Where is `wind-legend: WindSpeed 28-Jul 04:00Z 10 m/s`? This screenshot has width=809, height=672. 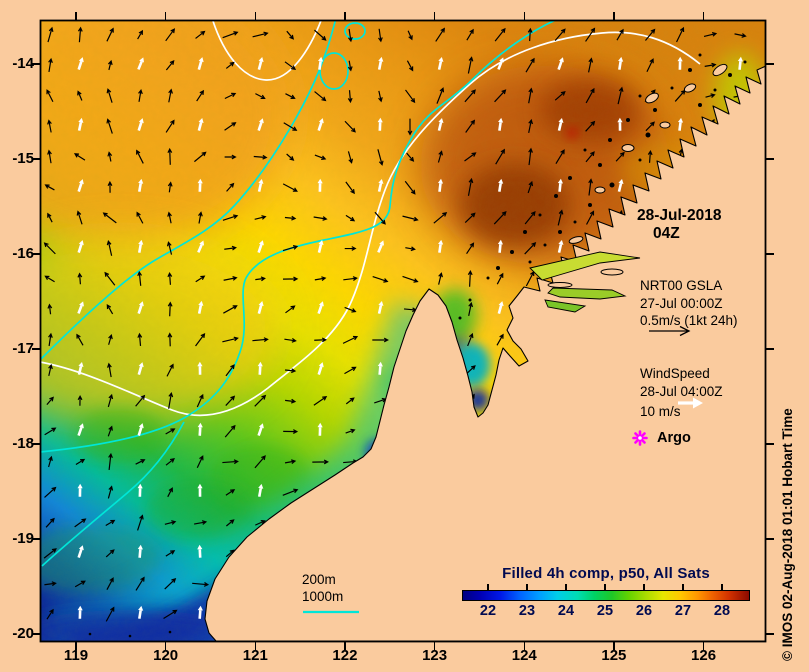 wind-legend: WindSpeed 28-Jul 04:00Z 10 m/s is located at coordinates (681, 393).